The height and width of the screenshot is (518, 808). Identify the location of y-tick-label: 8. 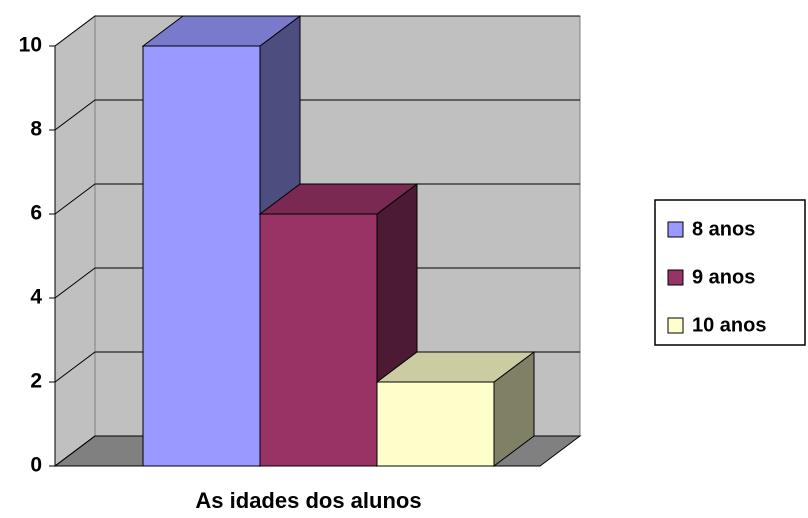
(36, 129).